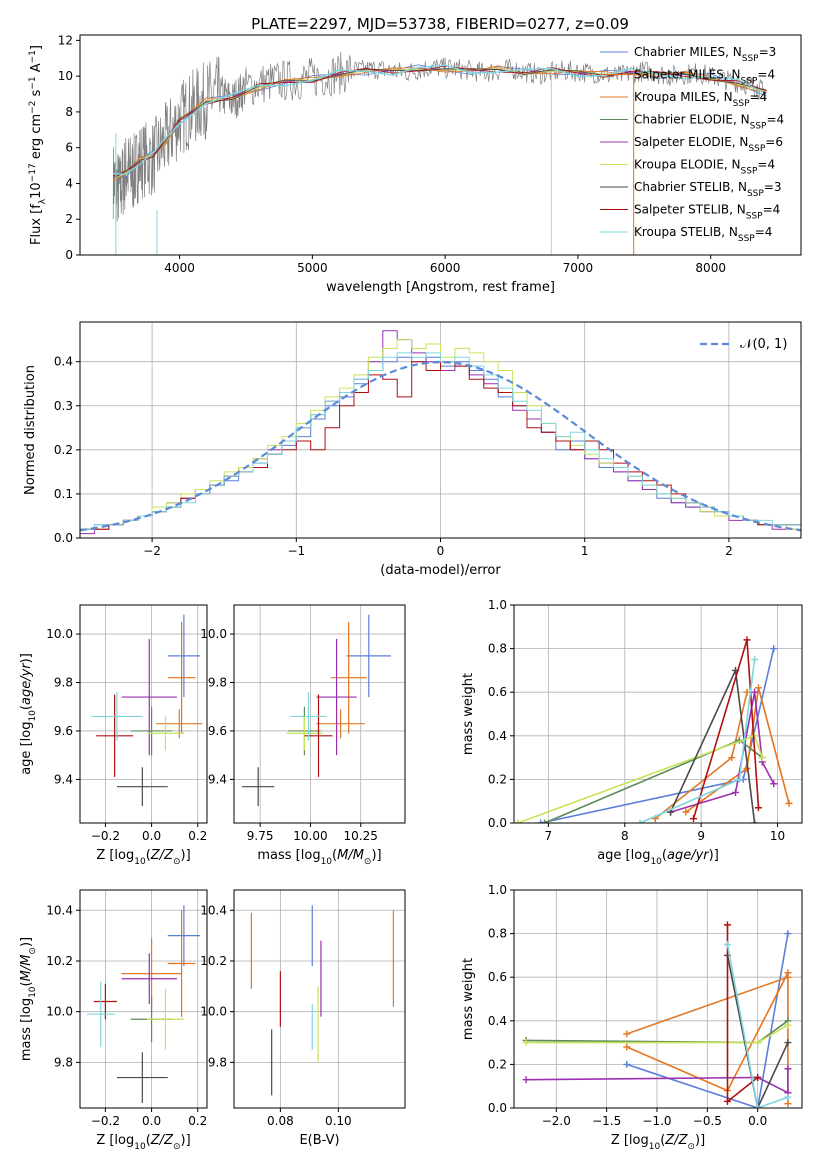 Image resolution: width=819 pixels, height=1170 pixels. I want to click on x-tick-label: −1.5, so click(606, 1121).